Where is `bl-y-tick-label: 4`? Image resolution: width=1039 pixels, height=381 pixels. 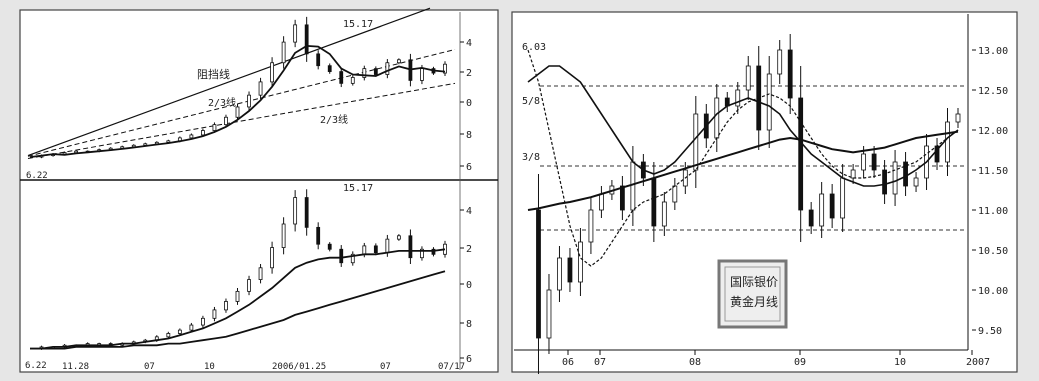 bl-y-tick-label: 4 is located at coordinates (469, 211).